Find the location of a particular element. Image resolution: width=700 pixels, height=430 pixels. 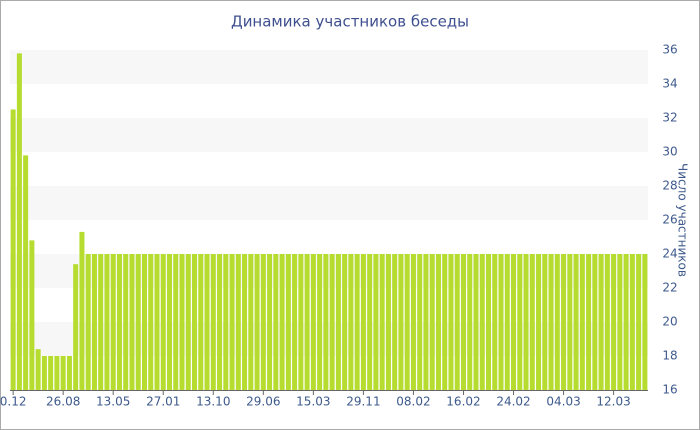

y-tick-label: 30 is located at coordinates (669, 152).